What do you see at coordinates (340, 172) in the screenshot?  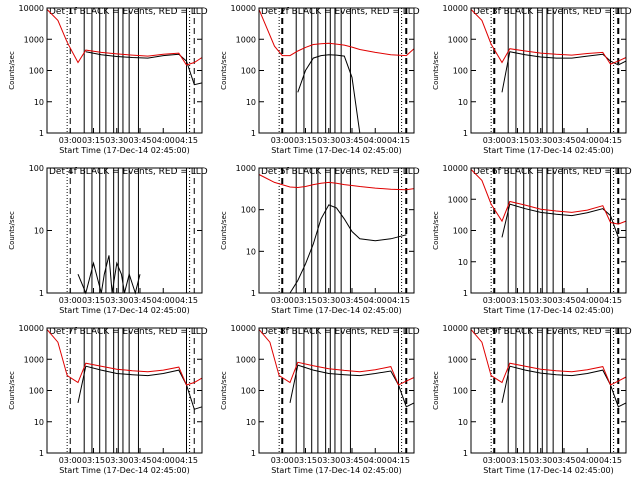 I see `panel-title: Det 5f BLACK = Events, RED = LLD` at bounding box center [340, 172].